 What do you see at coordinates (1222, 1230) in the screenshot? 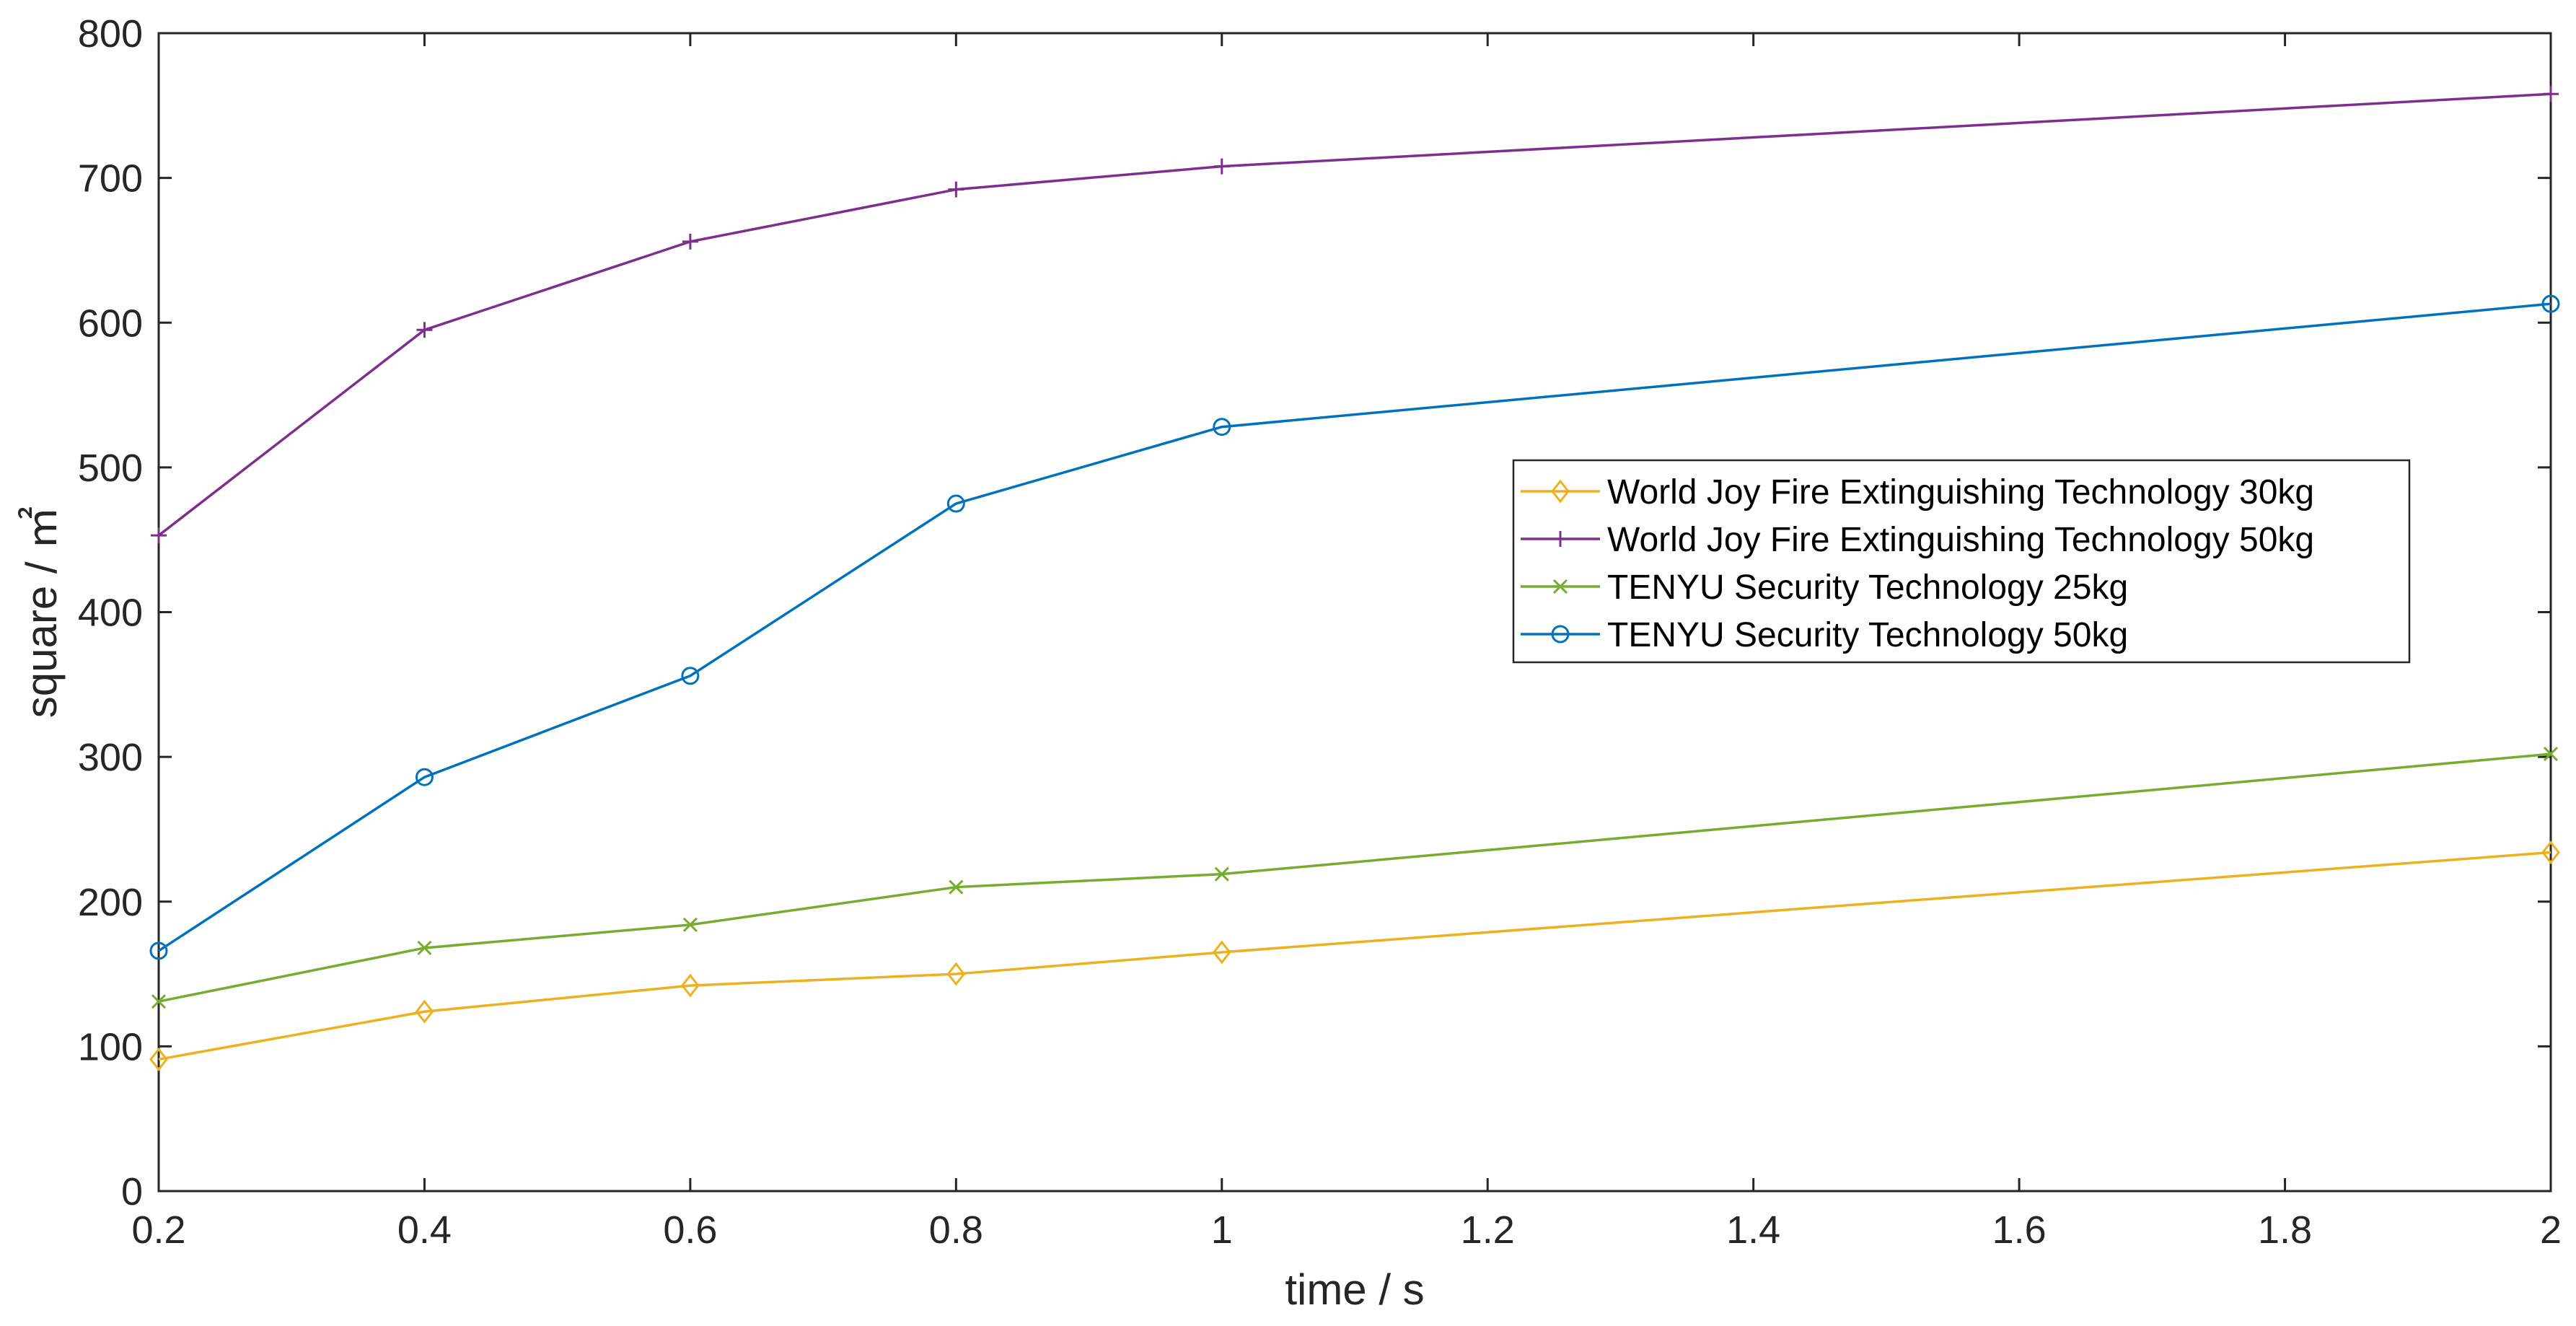
I see `x-tick-label: 1` at bounding box center [1222, 1230].